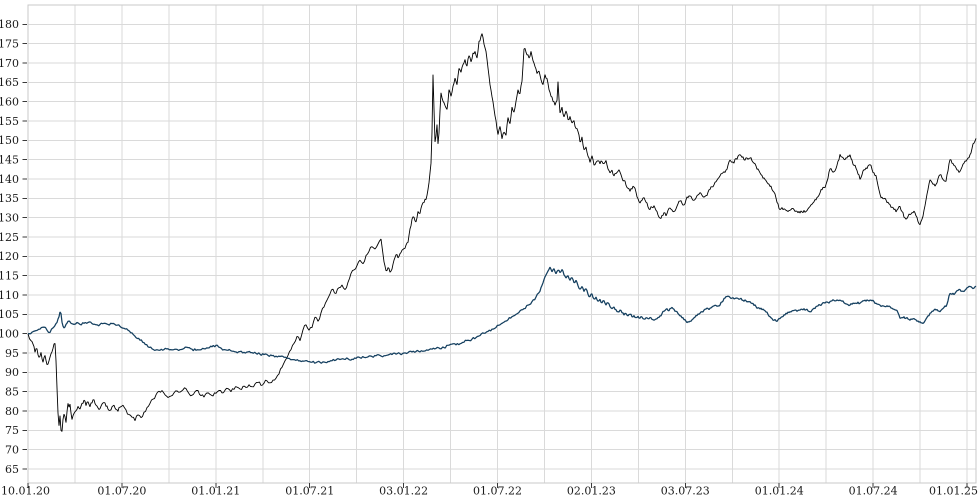 This screenshot has height=500, width=980. I want to click on y-axis-label: 155, so click(9, 121).